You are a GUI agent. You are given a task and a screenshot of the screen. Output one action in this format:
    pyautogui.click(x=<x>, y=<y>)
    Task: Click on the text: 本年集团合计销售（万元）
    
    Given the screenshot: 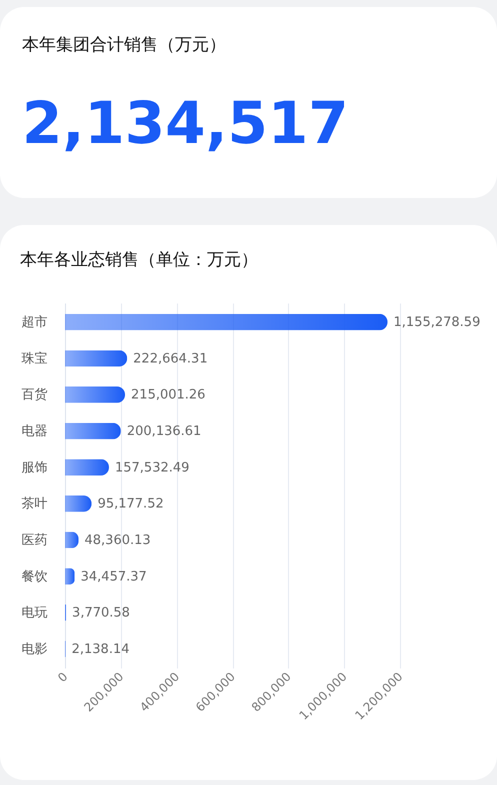 What is the action you would take?
    pyautogui.click(x=124, y=45)
    